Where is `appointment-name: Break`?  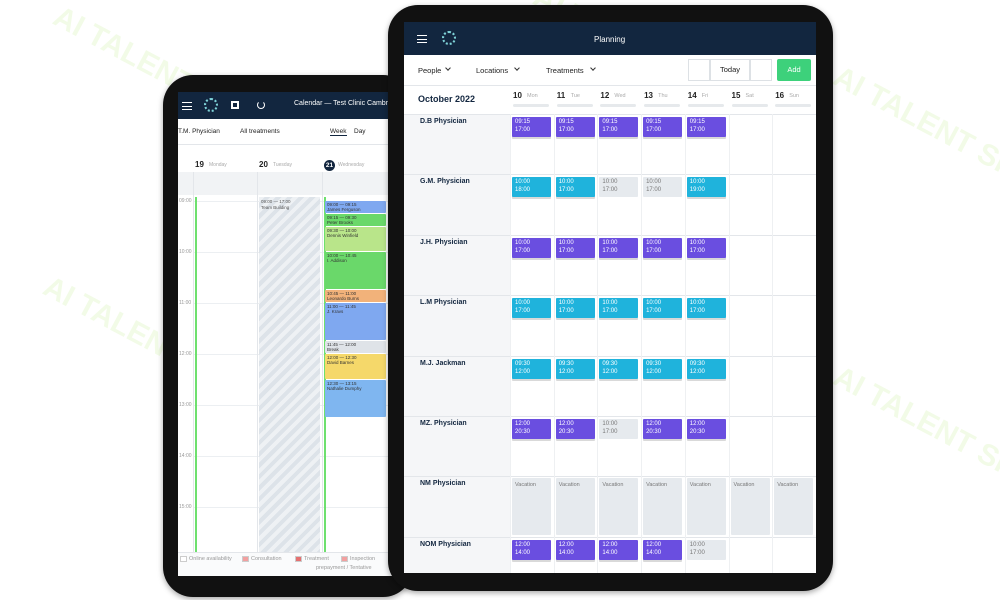
appointment-name: Break is located at coordinates (333, 350).